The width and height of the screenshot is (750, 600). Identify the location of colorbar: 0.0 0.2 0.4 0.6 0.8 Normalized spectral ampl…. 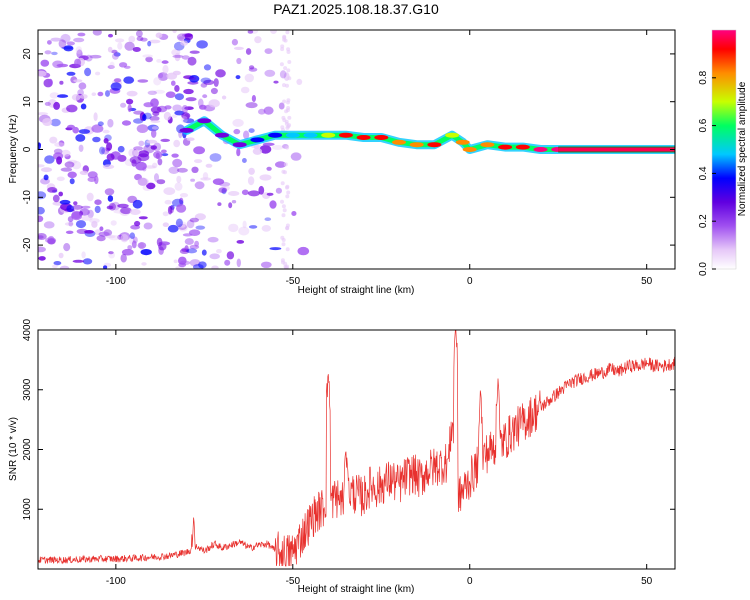
(723, 152).